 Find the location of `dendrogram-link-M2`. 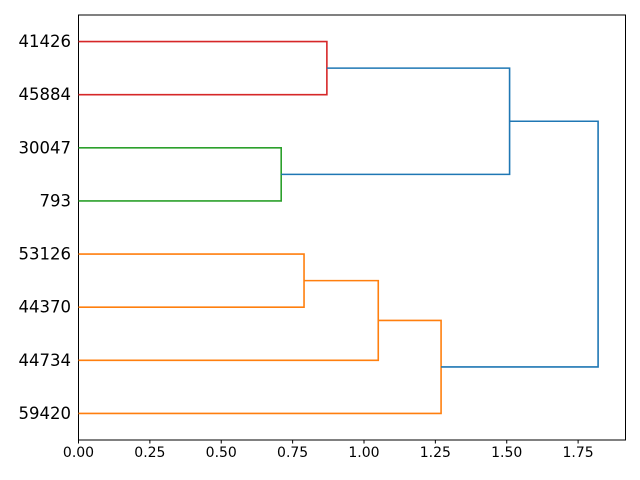

dendrogram-link-M2 is located at coordinates (191, 280).